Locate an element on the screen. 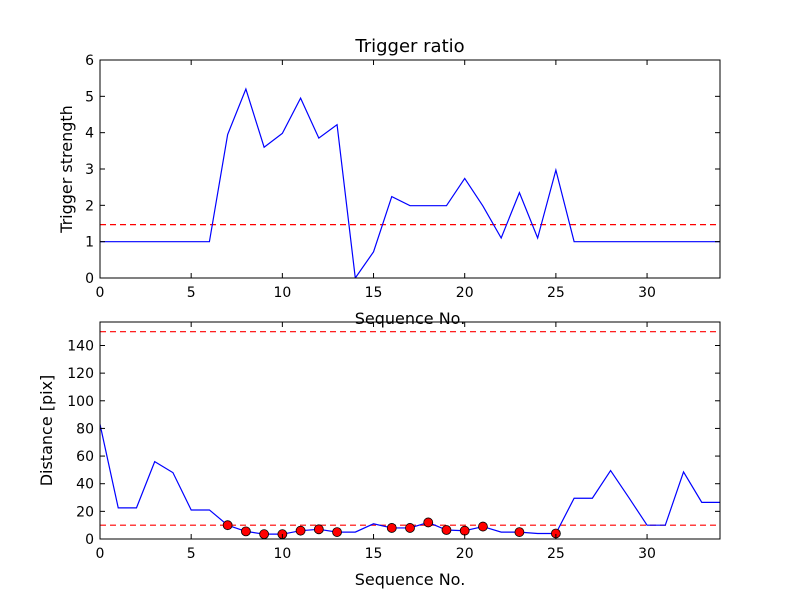  y-axis-label: Trigger strength is located at coordinates (66, 169).